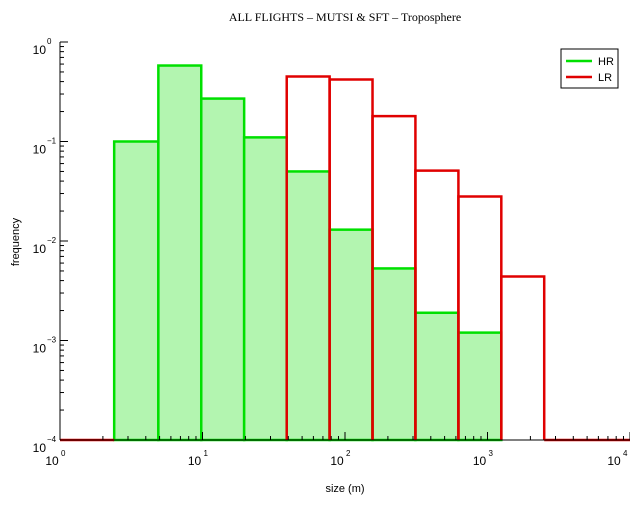 The height and width of the screenshot is (510, 630). I want to click on x-axis-label: size (m), so click(344, 489).